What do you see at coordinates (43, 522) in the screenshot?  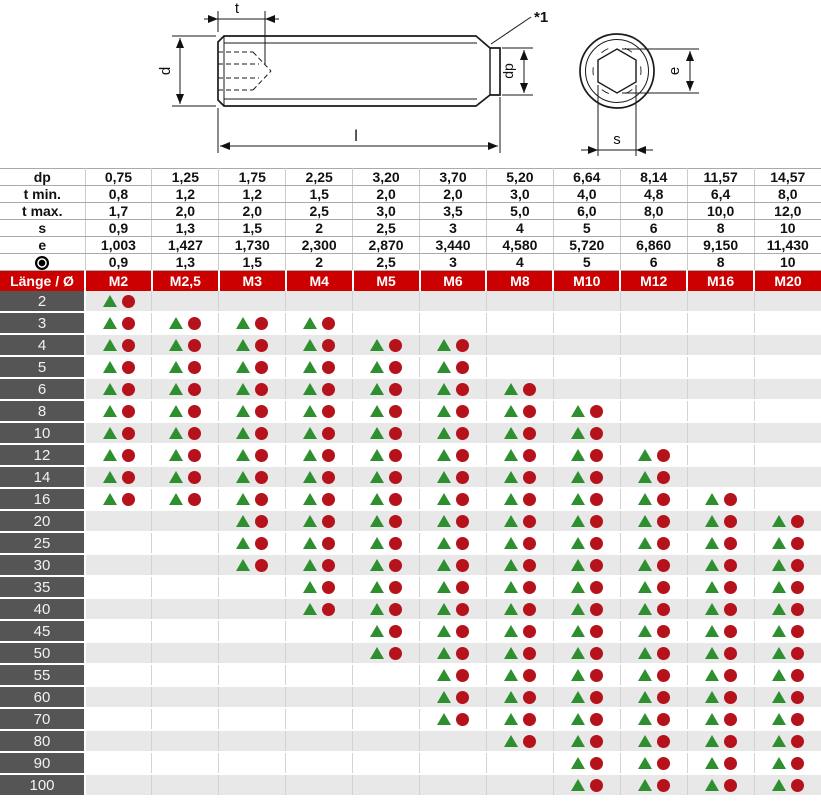 I see `length-label: 20` at bounding box center [43, 522].